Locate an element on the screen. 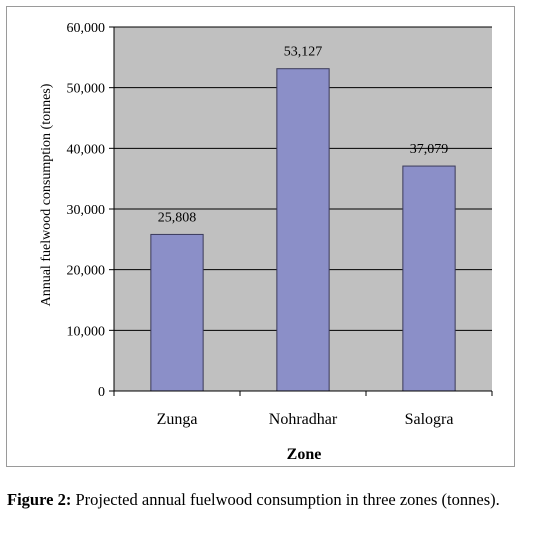  y-tick-label: 60,000 is located at coordinates (86, 28).